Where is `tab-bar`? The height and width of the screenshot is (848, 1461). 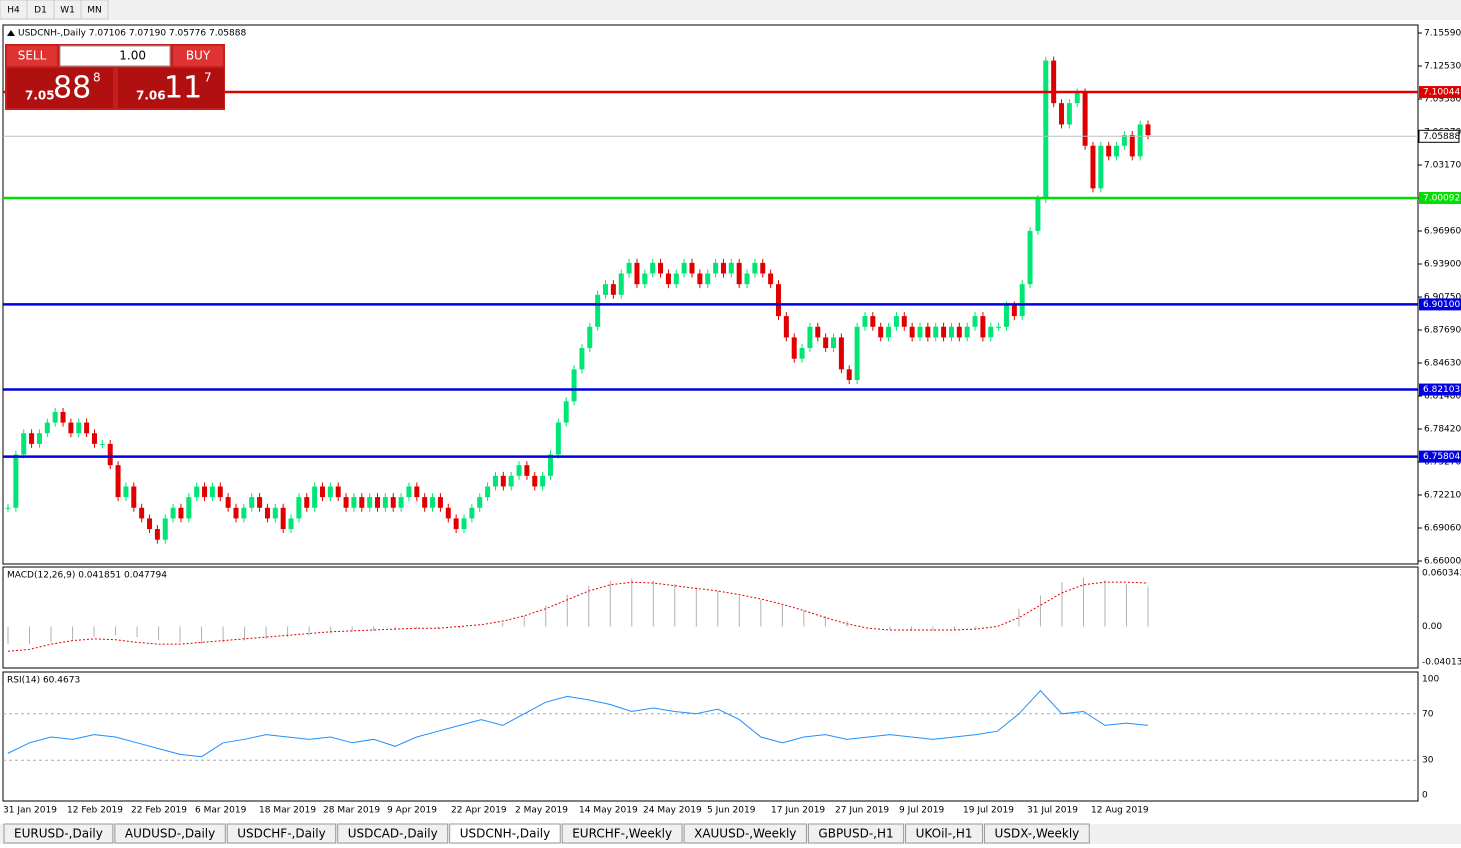 tab-bar is located at coordinates (730, 834).